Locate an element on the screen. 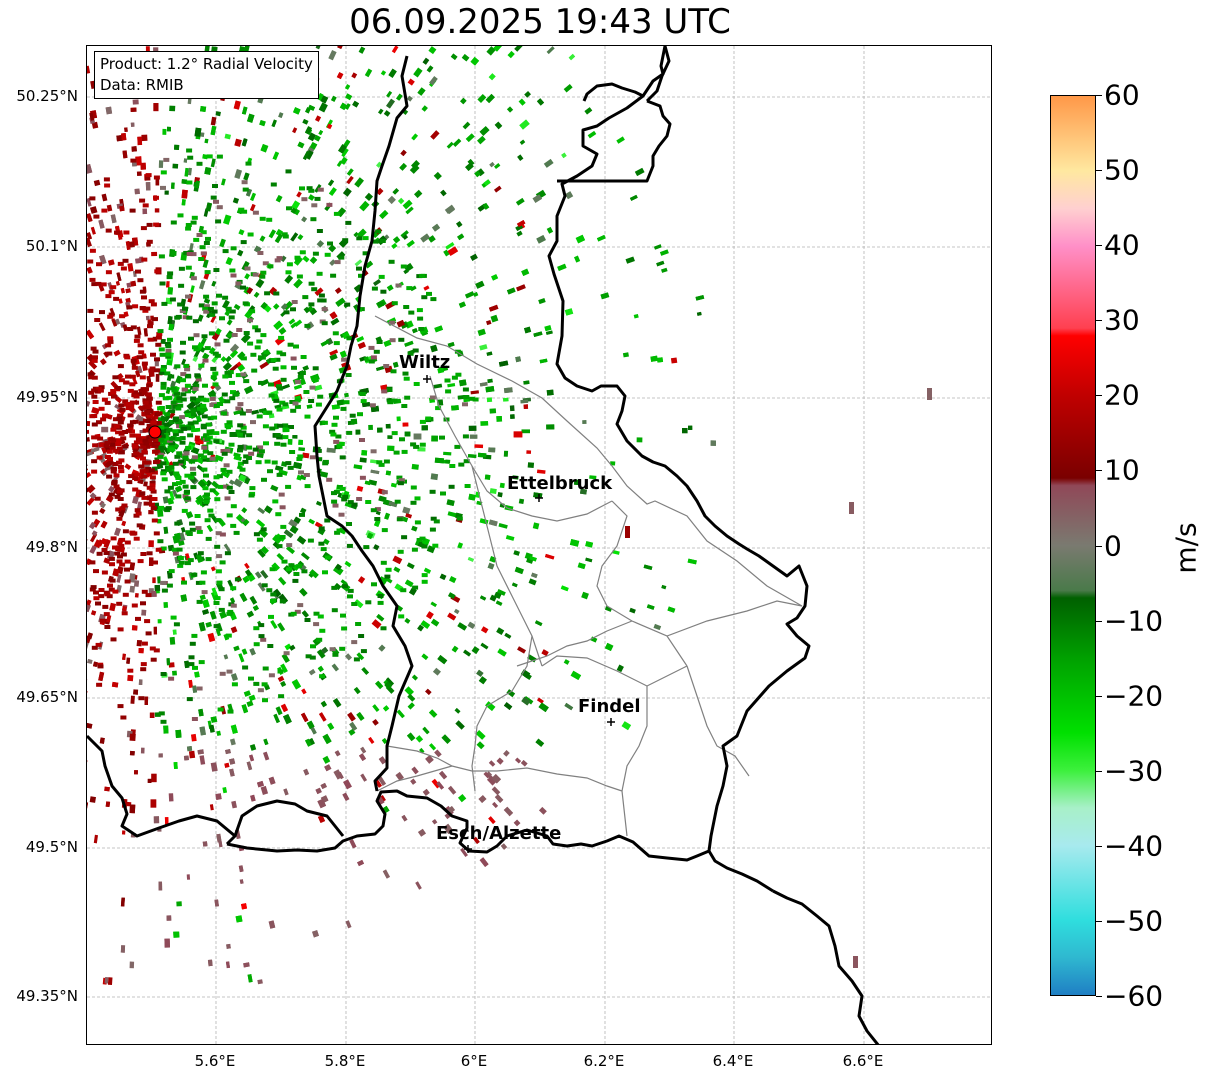 The width and height of the screenshot is (1207, 1081). lon-tick-label: 5.8°E is located at coordinates (345, 1061).